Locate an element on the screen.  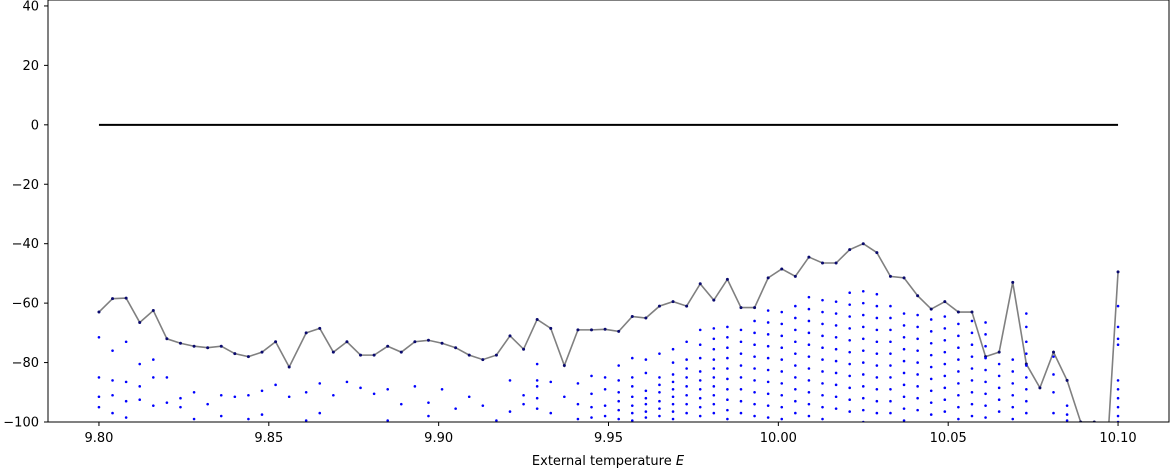
x-tick-label: 9.80 is located at coordinates (98, 438).